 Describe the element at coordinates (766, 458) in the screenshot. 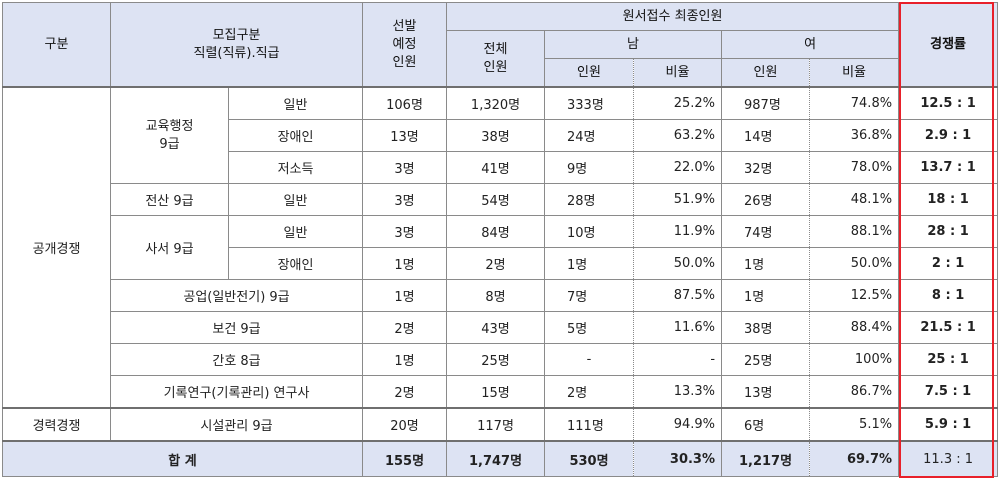

I see `total-female-count: 1,217명` at that location.